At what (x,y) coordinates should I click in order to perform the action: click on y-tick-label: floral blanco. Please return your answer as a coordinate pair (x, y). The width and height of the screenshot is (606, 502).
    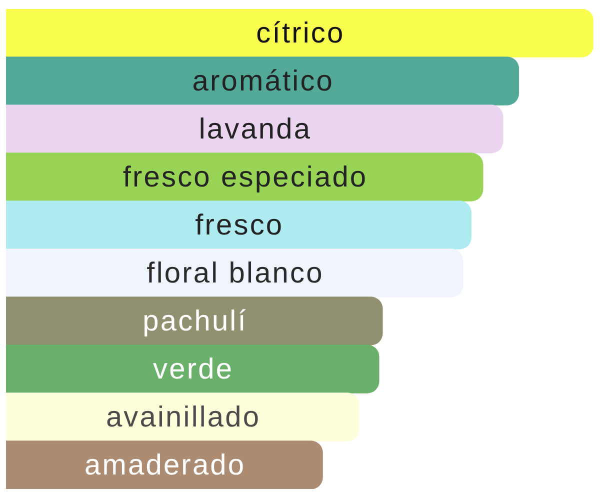
    Looking at the image, I should click on (235, 274).